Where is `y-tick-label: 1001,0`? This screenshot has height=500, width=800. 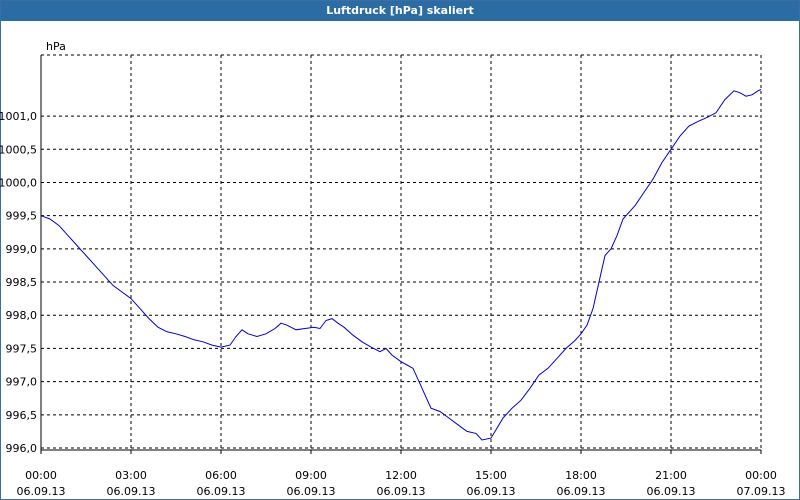
y-tick-label: 1001,0 is located at coordinates (18, 116).